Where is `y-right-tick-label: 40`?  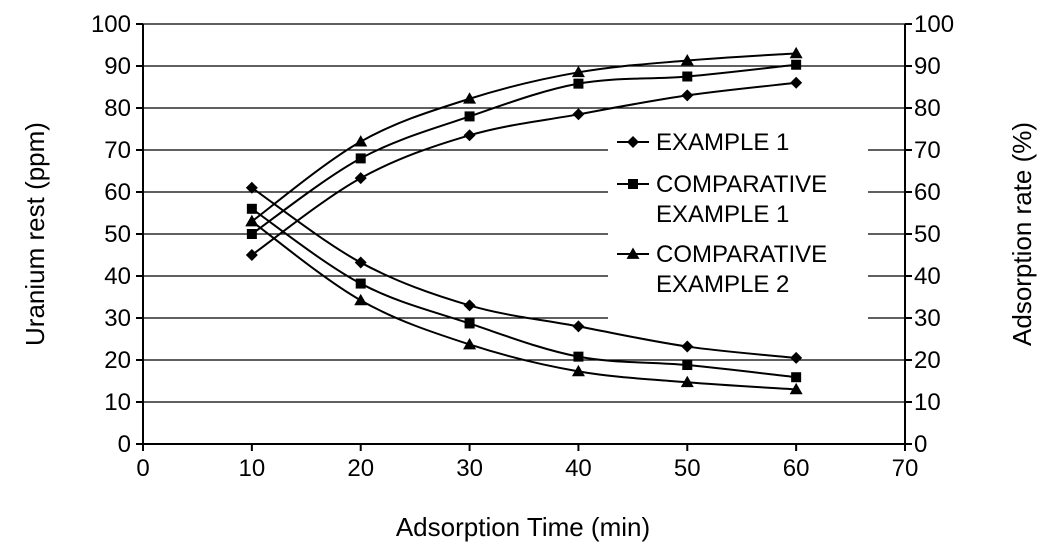
y-right-tick-label: 40 is located at coordinates (927, 276).